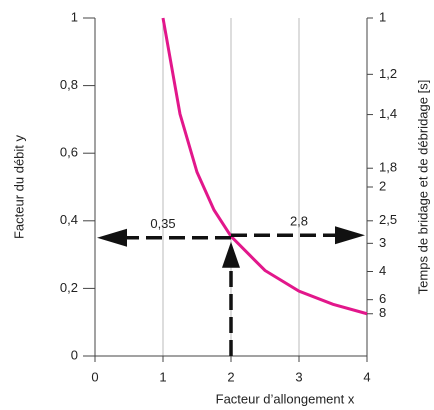 This screenshot has width=434, height=410. Describe the element at coordinates (162, 223) in the screenshot. I see `reading-label: 0,35` at that location.